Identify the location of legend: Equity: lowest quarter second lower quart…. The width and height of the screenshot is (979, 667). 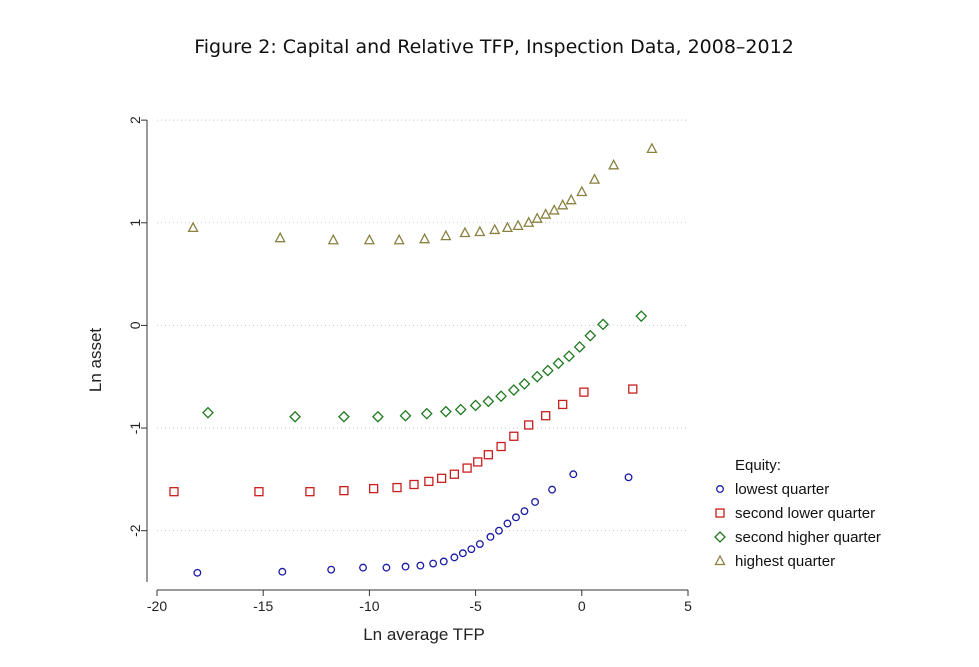
(797, 513).